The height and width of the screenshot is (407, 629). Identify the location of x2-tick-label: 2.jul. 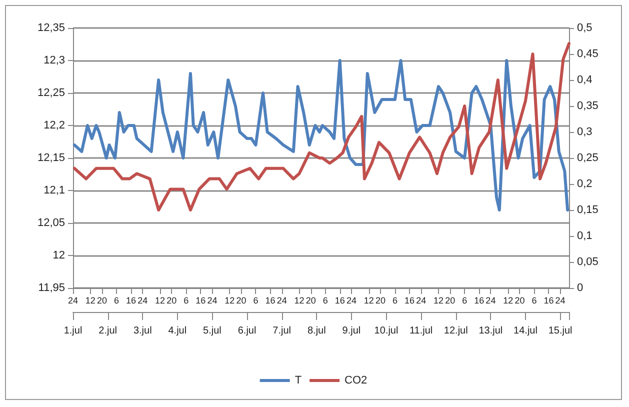
(107, 331).